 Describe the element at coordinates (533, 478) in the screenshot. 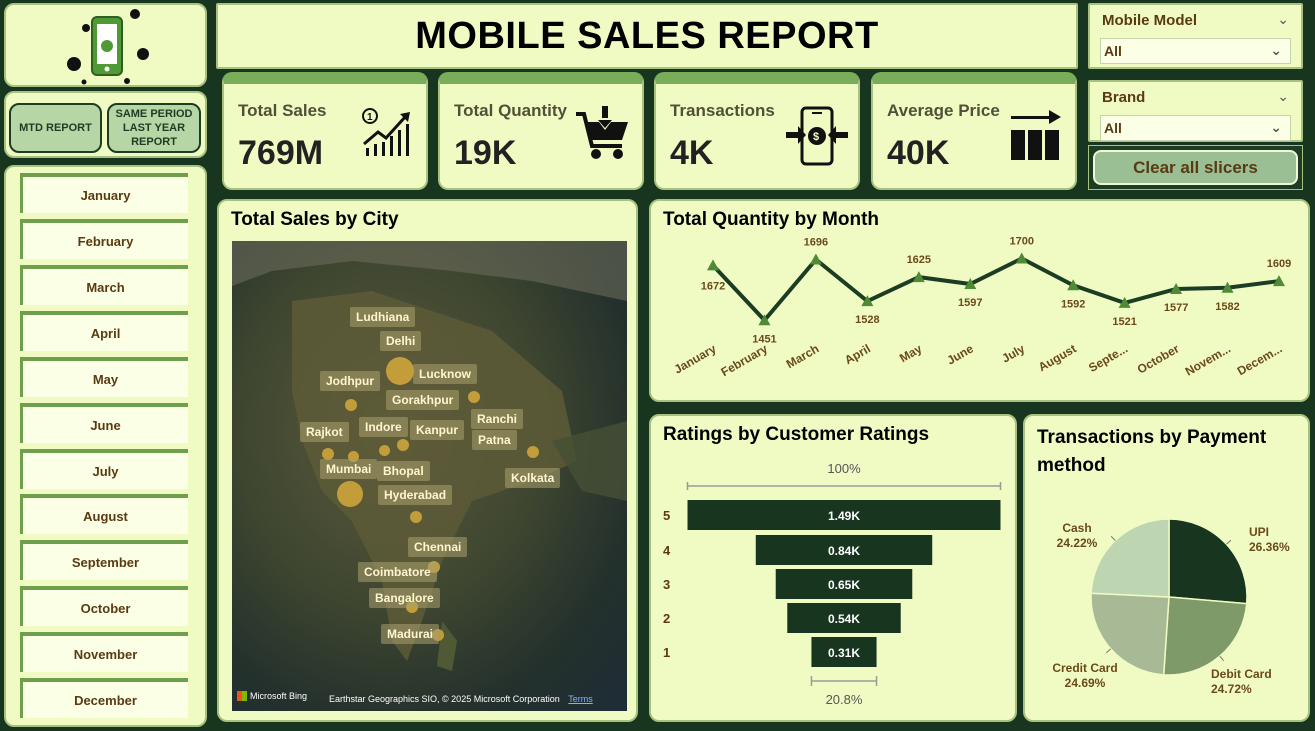

I see `city-label: Kolkata` at that location.